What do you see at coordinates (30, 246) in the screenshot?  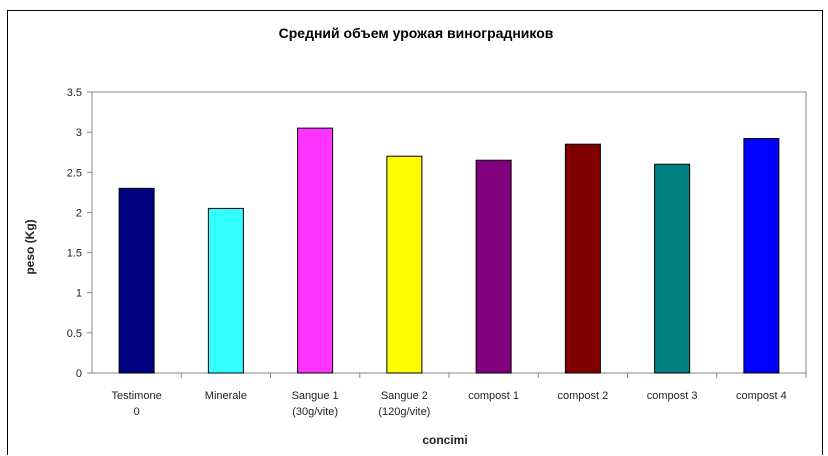 I see `y-axis-title: peso (Kg)` at bounding box center [30, 246].